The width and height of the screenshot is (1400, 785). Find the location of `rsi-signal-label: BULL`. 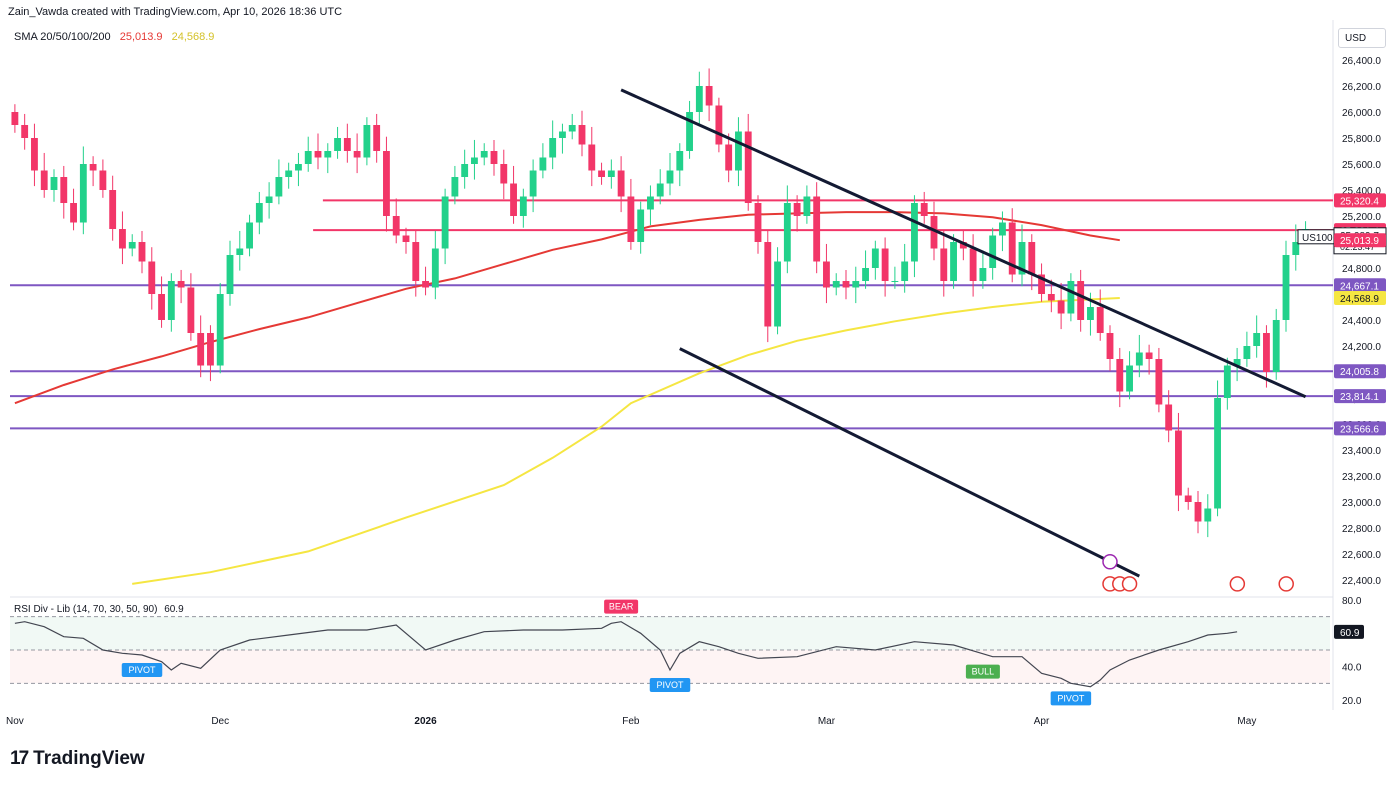

rsi-signal-label: BULL is located at coordinates (983, 672).